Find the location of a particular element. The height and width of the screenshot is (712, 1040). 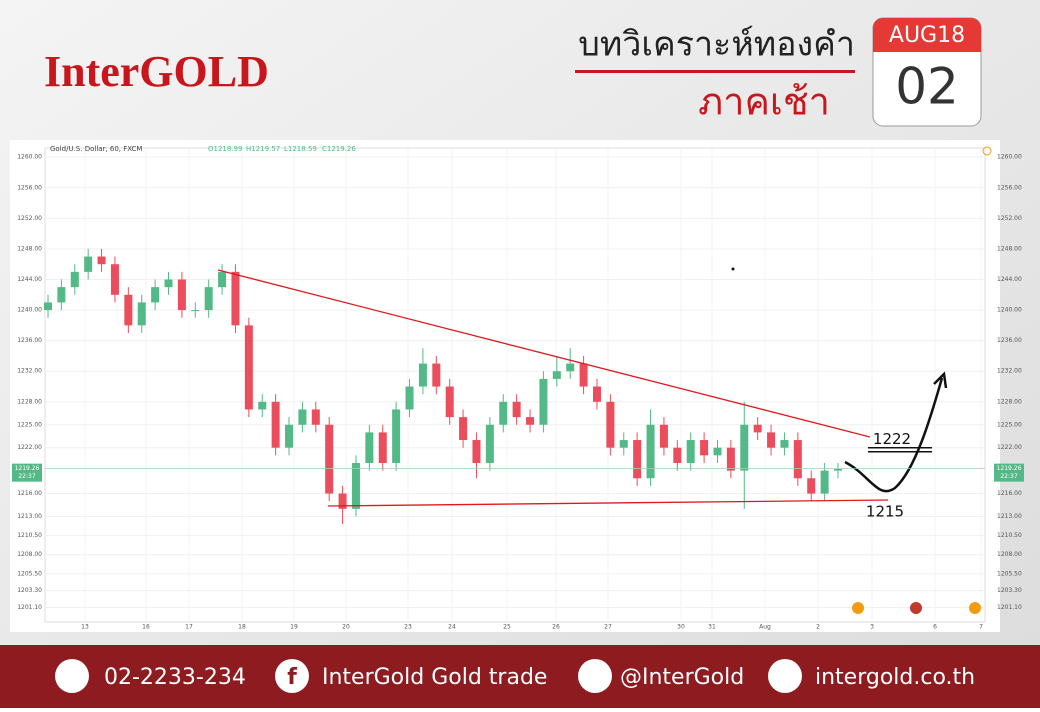

alert-icon is located at coordinates (987, 151).